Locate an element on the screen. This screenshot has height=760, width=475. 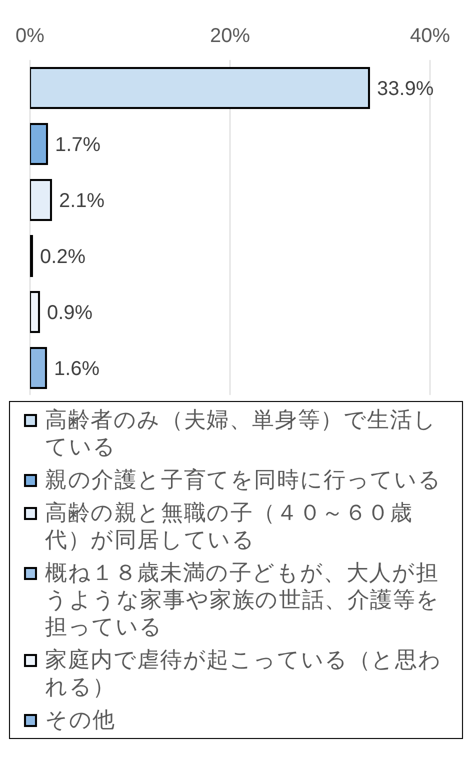
data-label: 0.9% is located at coordinates (70, 313).